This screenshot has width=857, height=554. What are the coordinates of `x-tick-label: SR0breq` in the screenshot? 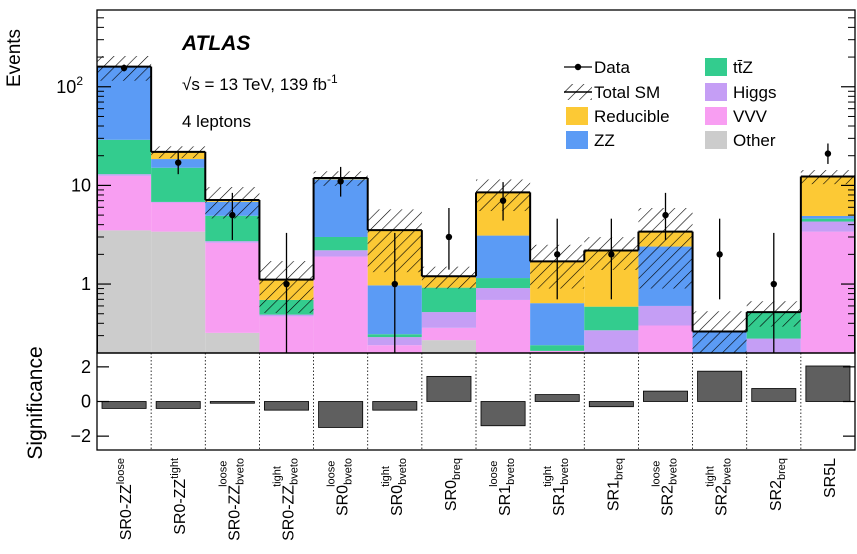 It's located at (453, 484).